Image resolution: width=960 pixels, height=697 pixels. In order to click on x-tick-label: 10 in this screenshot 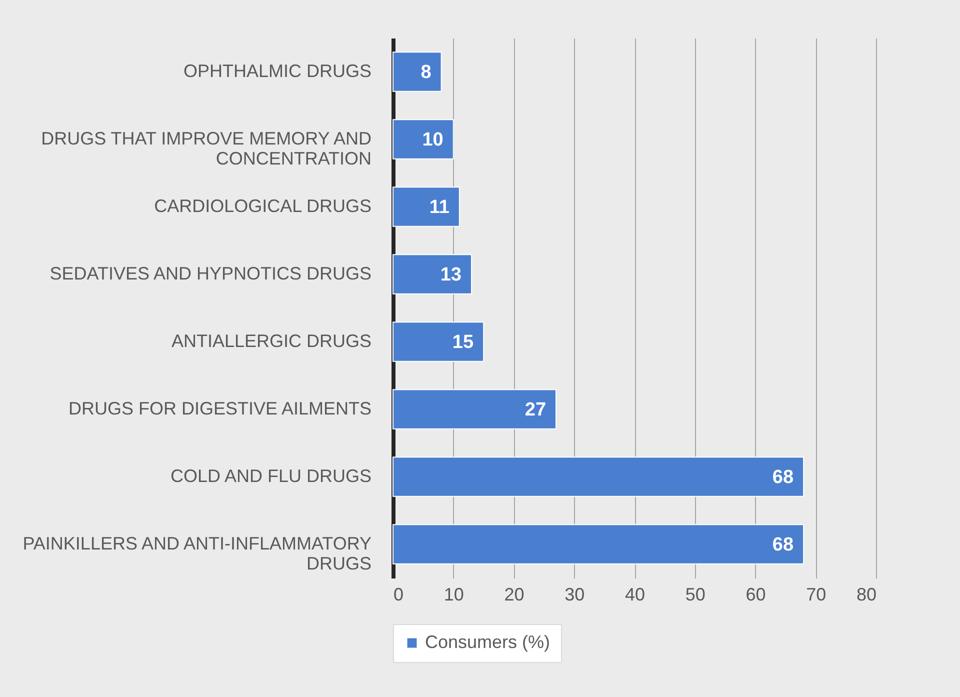, I will do `click(454, 594)`.